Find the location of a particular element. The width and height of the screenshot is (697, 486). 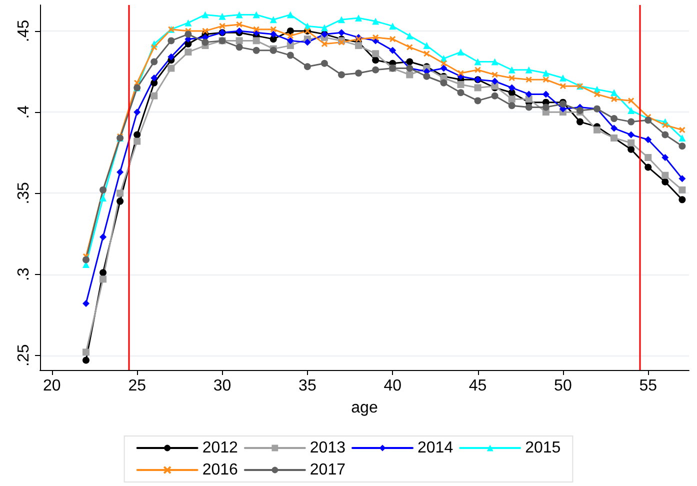

legend-label: 2015 is located at coordinates (543, 448).